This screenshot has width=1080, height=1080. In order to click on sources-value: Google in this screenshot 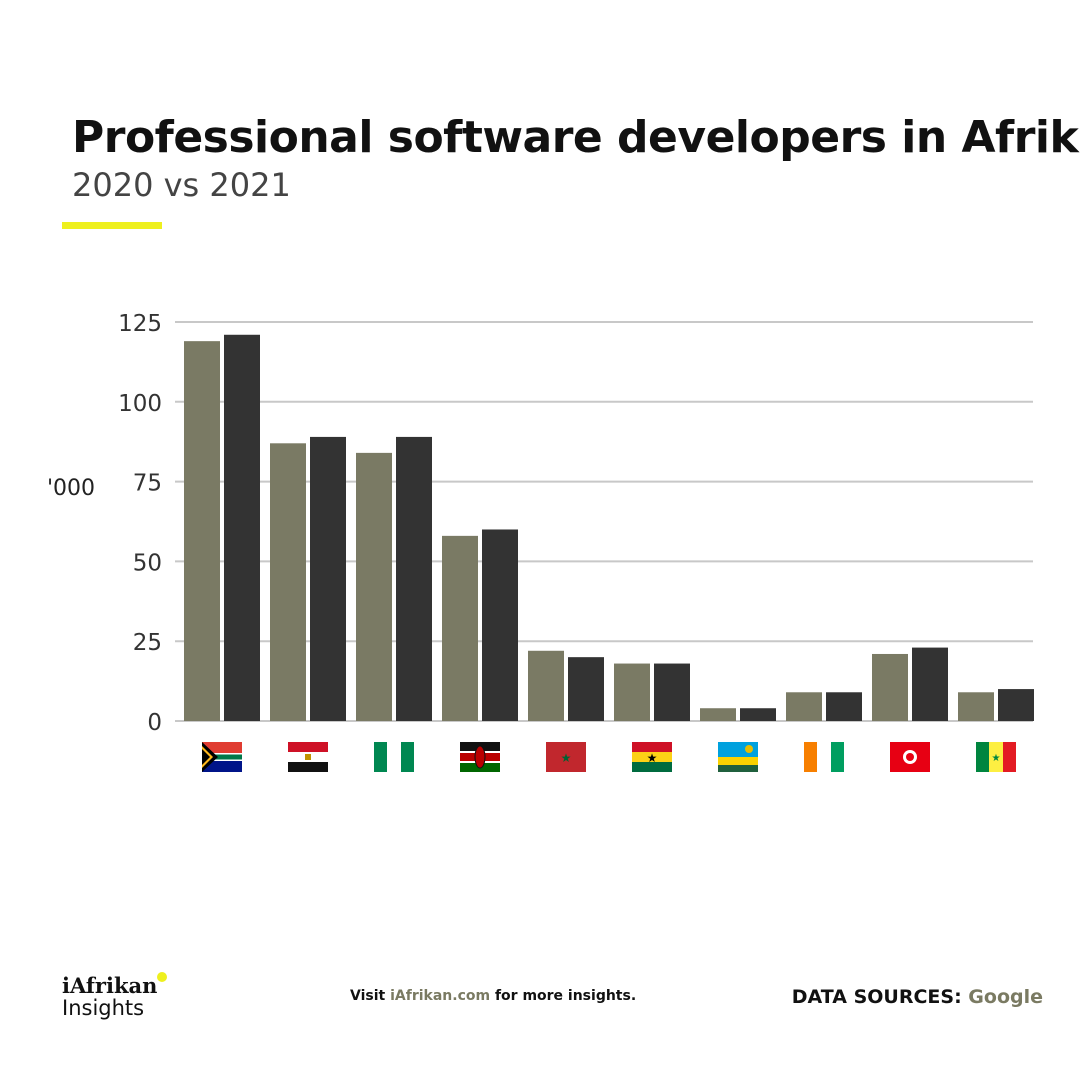, I will do `click(1005, 997)`.